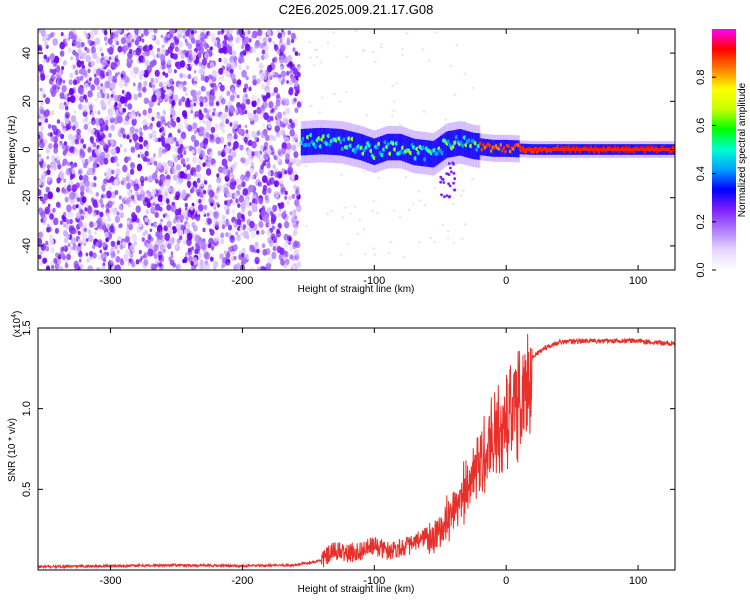  I want to click on colorbar-ticks: 0.0 0.2 0.4 0.6 0.8, so click(705, 174).